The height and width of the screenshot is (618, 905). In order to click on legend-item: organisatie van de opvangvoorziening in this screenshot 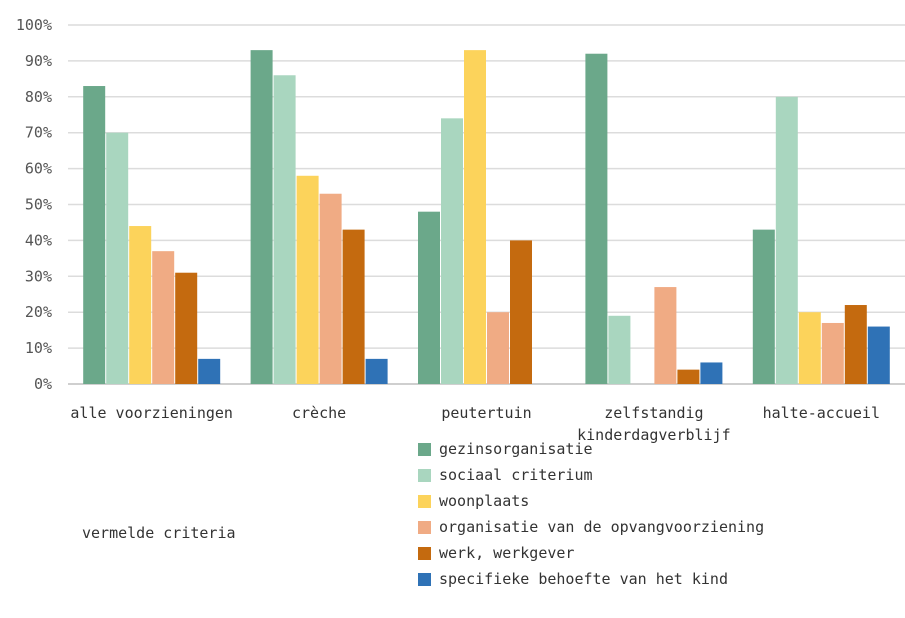, I will do `click(591, 527)`.